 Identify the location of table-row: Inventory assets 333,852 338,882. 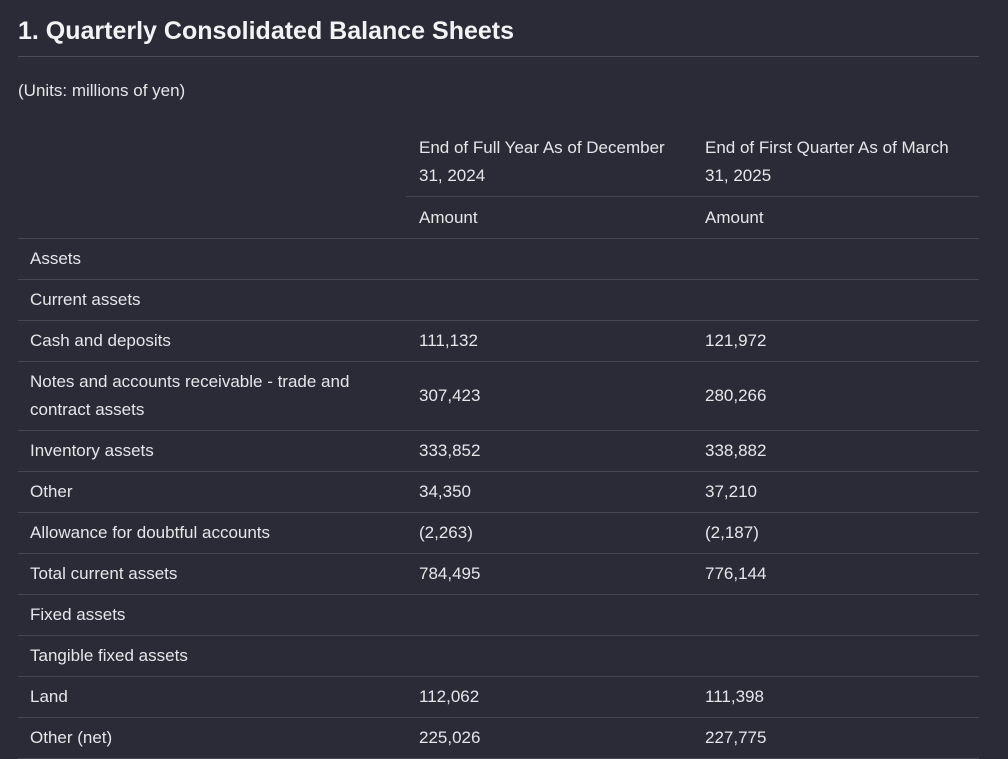
(498, 451).